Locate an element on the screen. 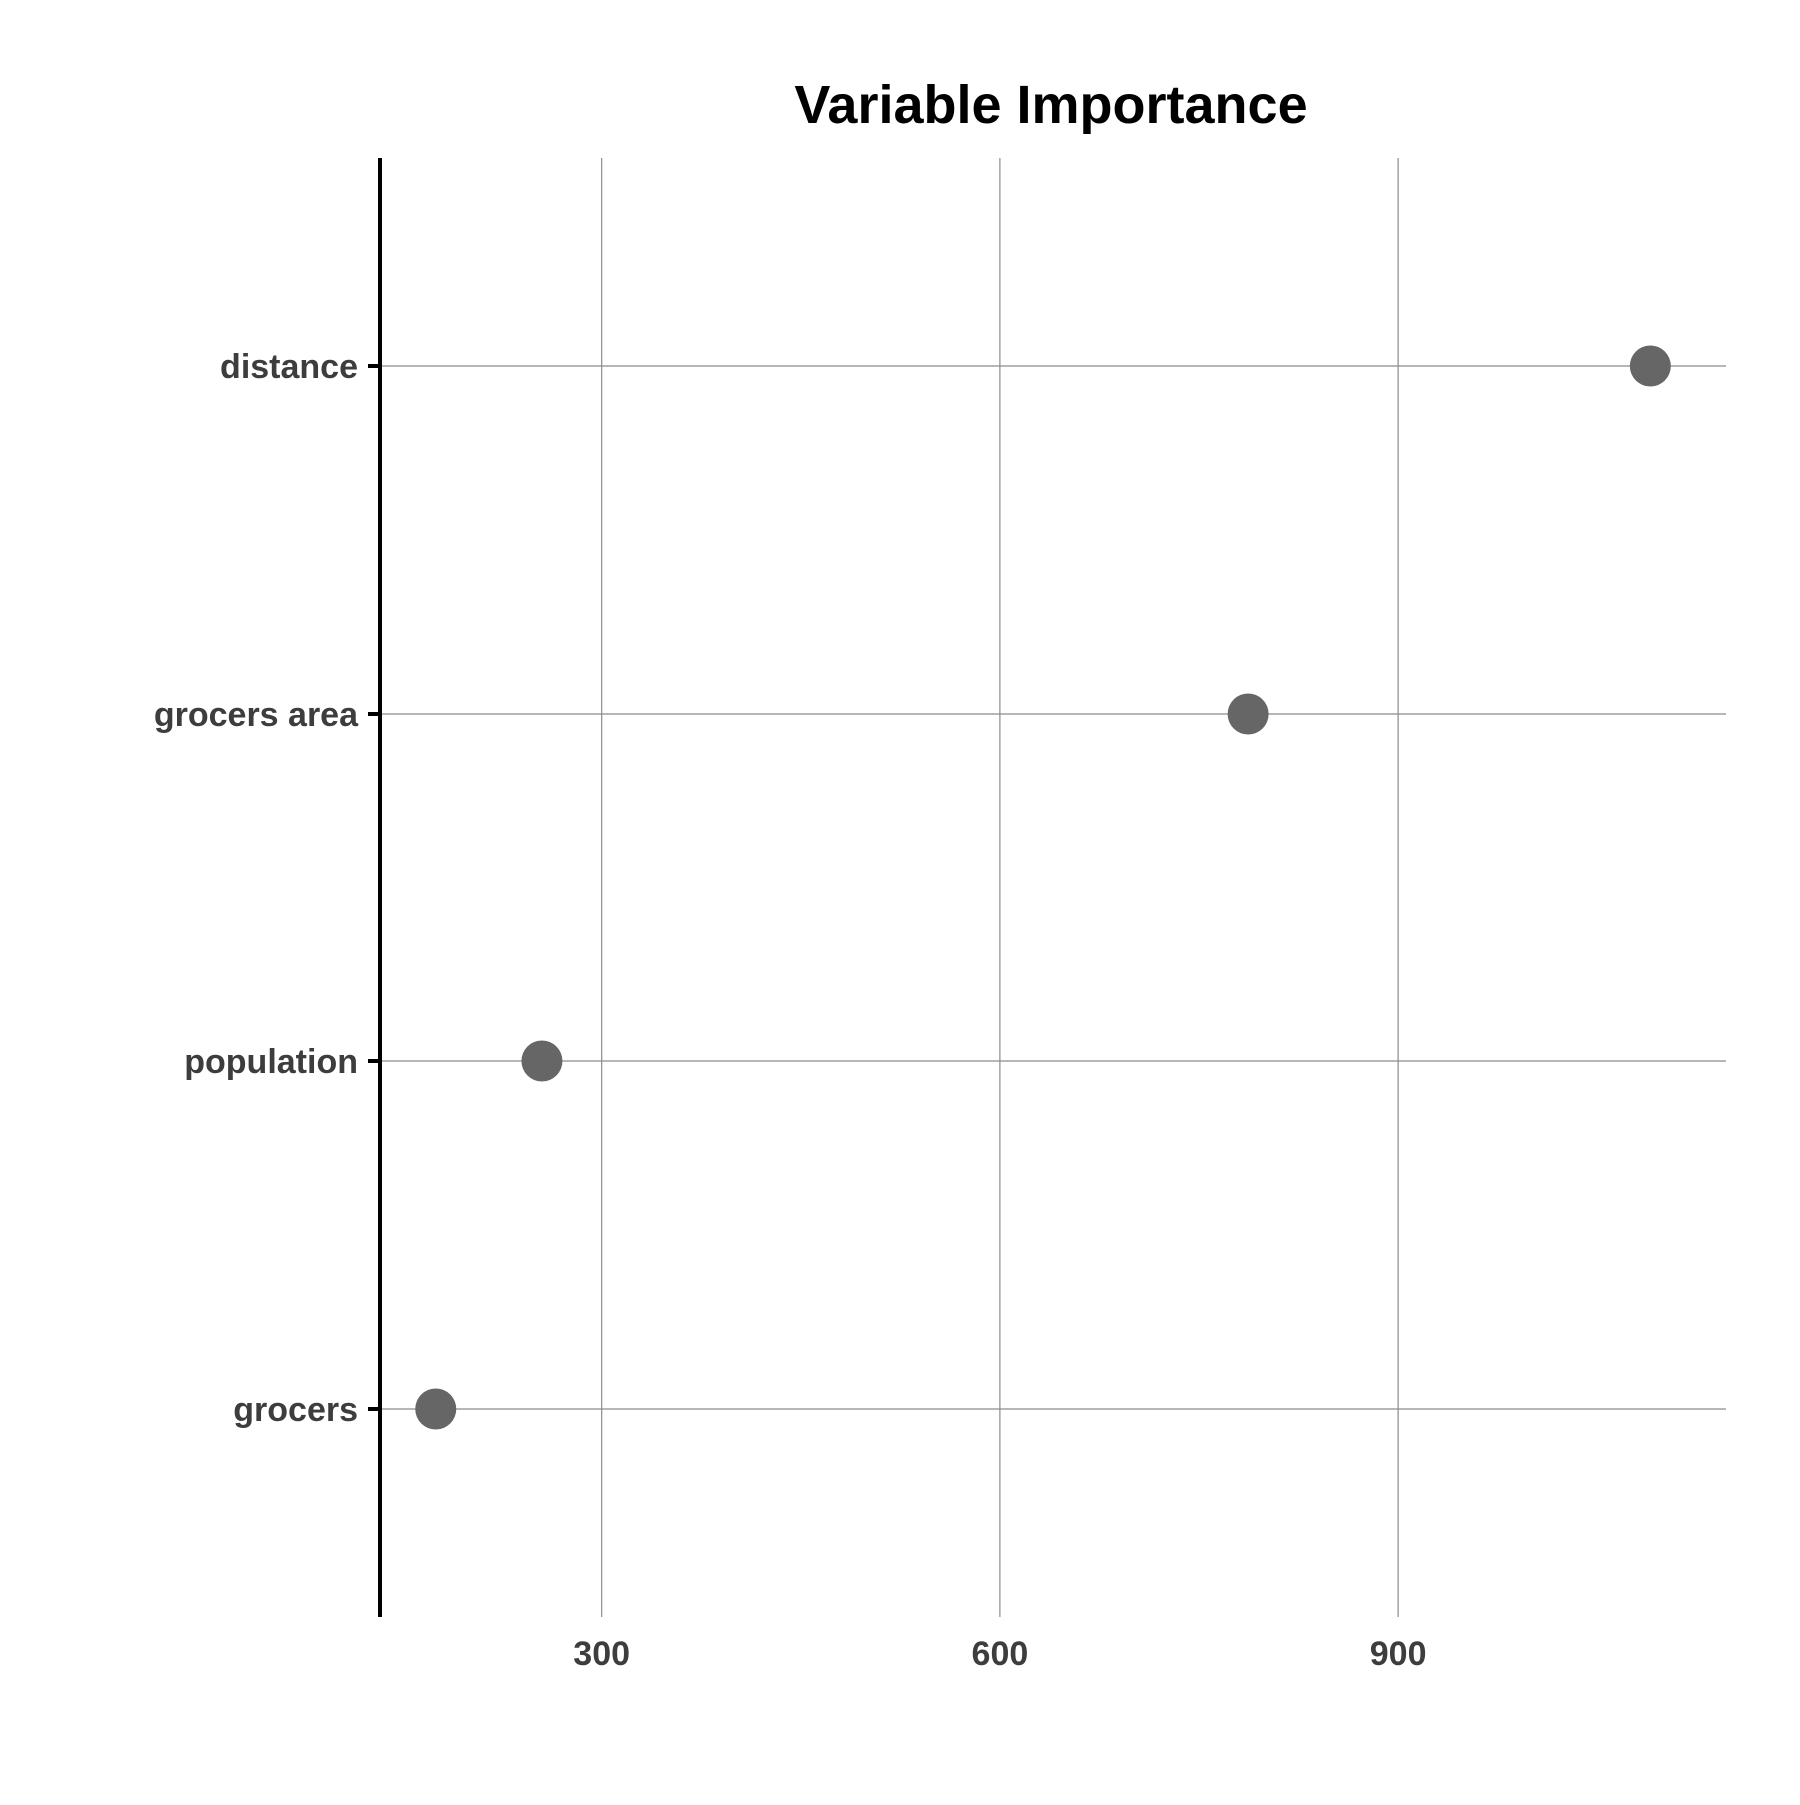 This screenshot has width=1800, height=1805. x-tick-label-900: 900 is located at coordinates (1398, 1654).